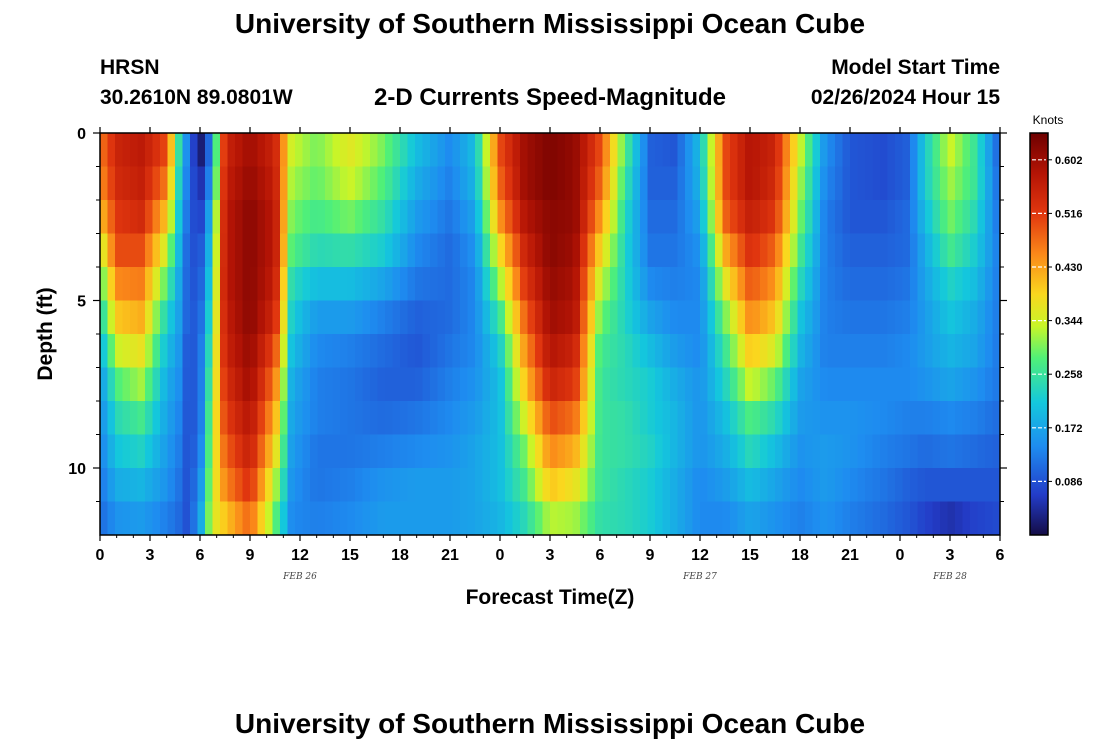 This screenshot has height=750, width=1100. I want to click on x-tick-label: 21, so click(850, 555).